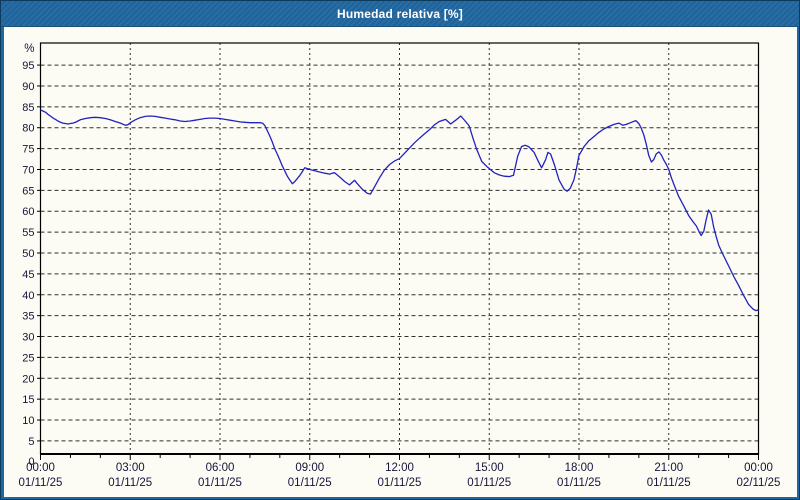  I want to click on y-tick-label: 30, so click(28, 338).